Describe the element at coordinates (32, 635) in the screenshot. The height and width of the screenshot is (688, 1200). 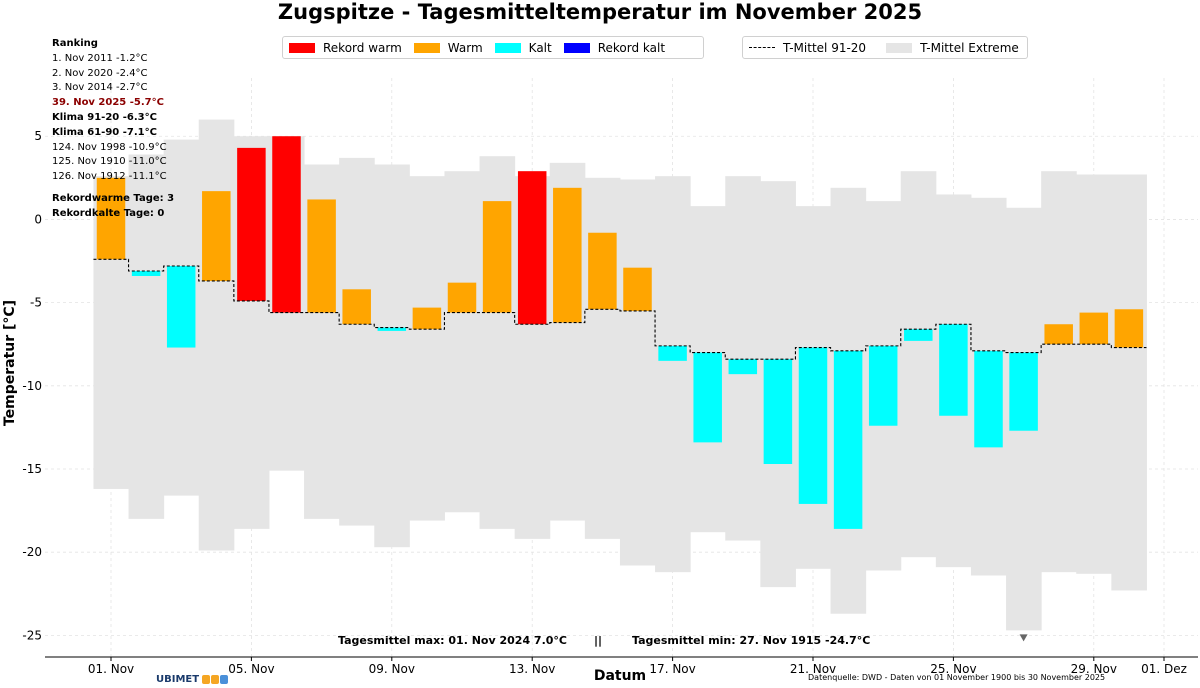
I see `y-tick-label: -25` at that location.